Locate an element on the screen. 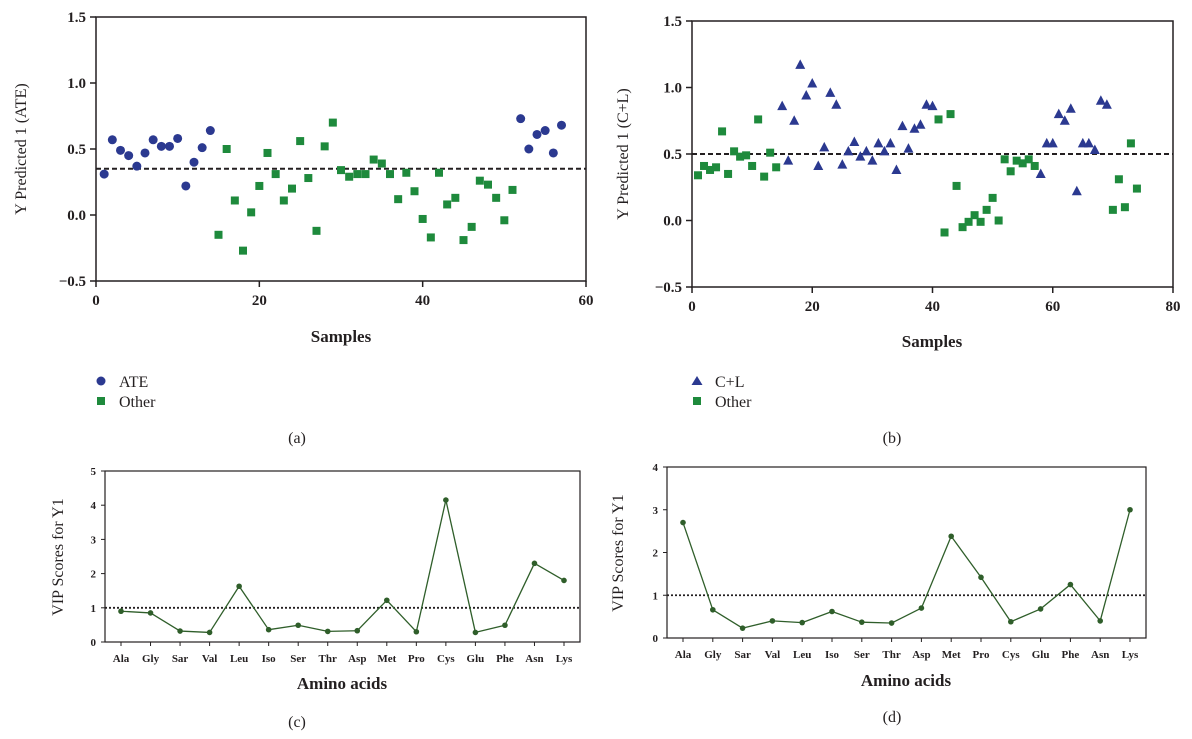  vip-point-iso is located at coordinates (832, 611).